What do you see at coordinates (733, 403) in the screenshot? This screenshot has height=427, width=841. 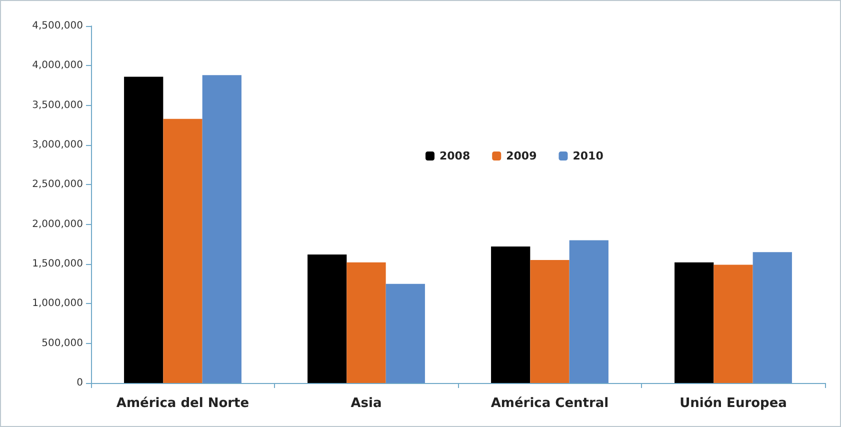 I see `x-tick-label: Unión Europea` at bounding box center [733, 403].